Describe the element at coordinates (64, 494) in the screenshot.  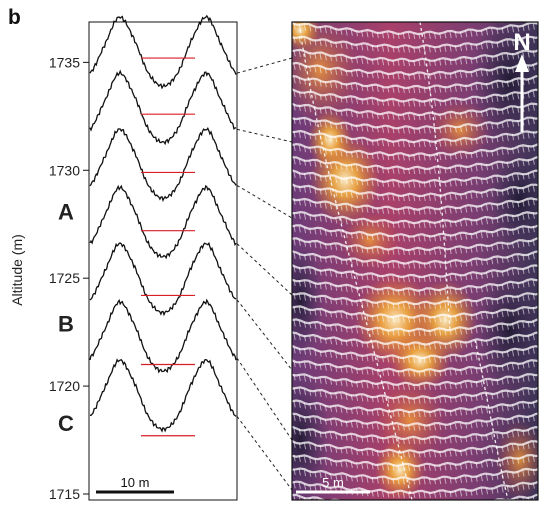
I see `y-tick-label: 1715` at that location.